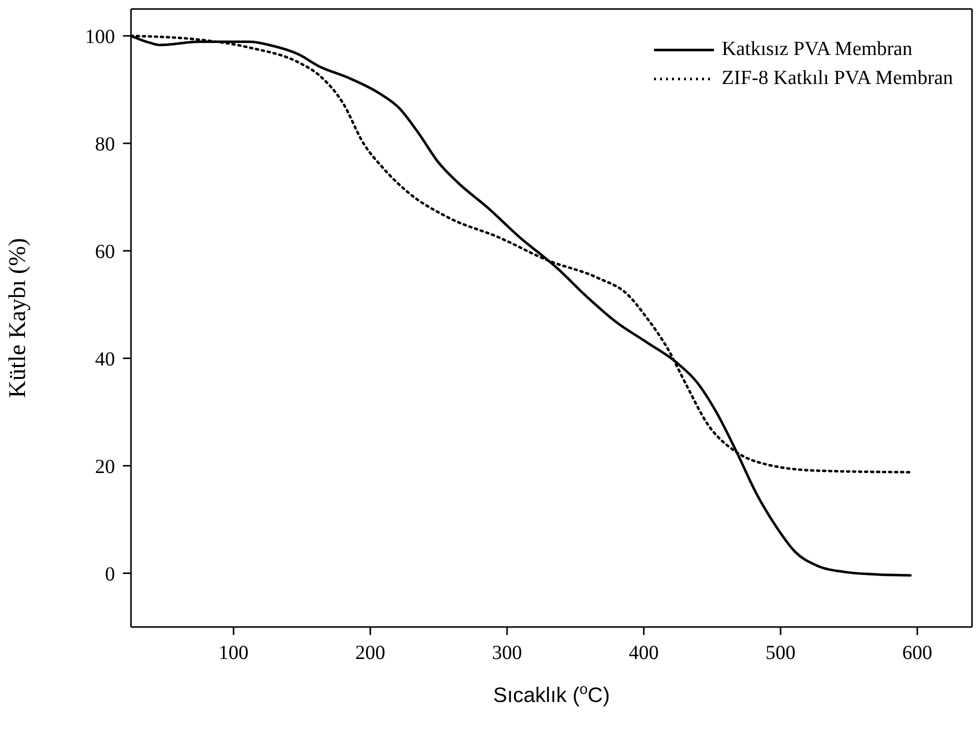 This screenshot has height=742, width=977. What do you see at coordinates (18, 318) in the screenshot?
I see `y-axis-title: Kütle Kaybı (%)` at bounding box center [18, 318].